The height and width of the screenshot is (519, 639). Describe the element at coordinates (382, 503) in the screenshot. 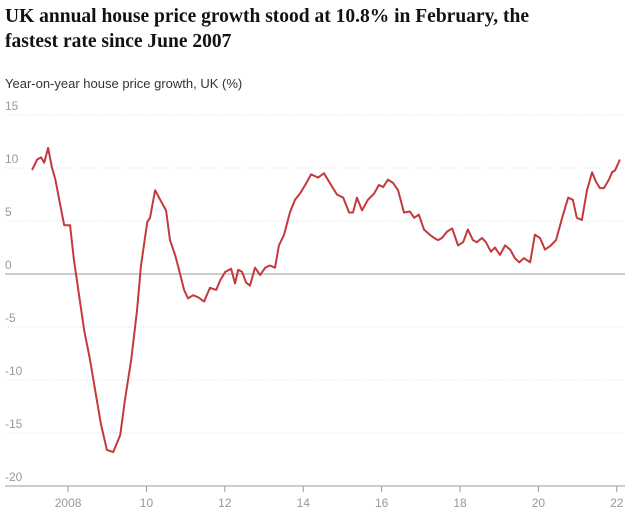

I see `x-tick-label: 16` at that location.